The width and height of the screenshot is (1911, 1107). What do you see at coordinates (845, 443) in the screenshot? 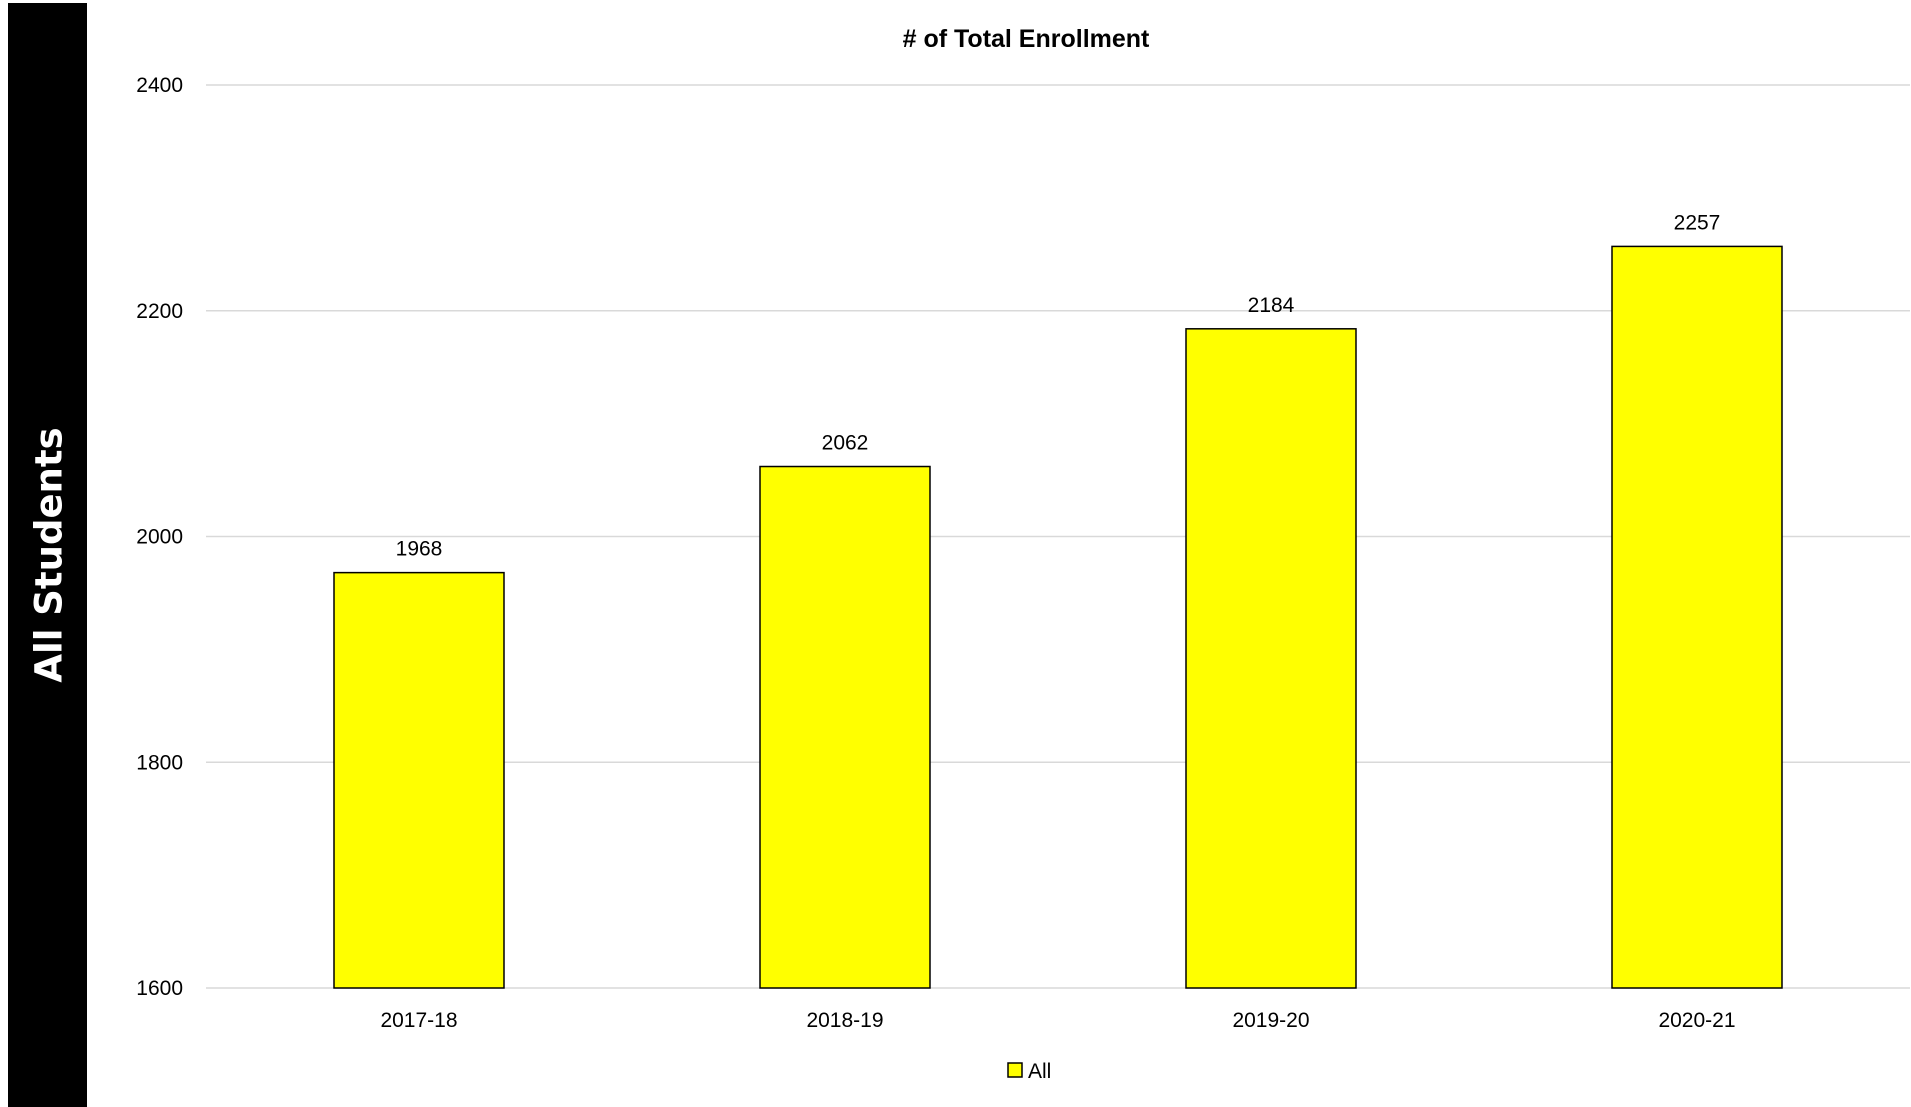
I see `data-label: 2062` at bounding box center [845, 443].